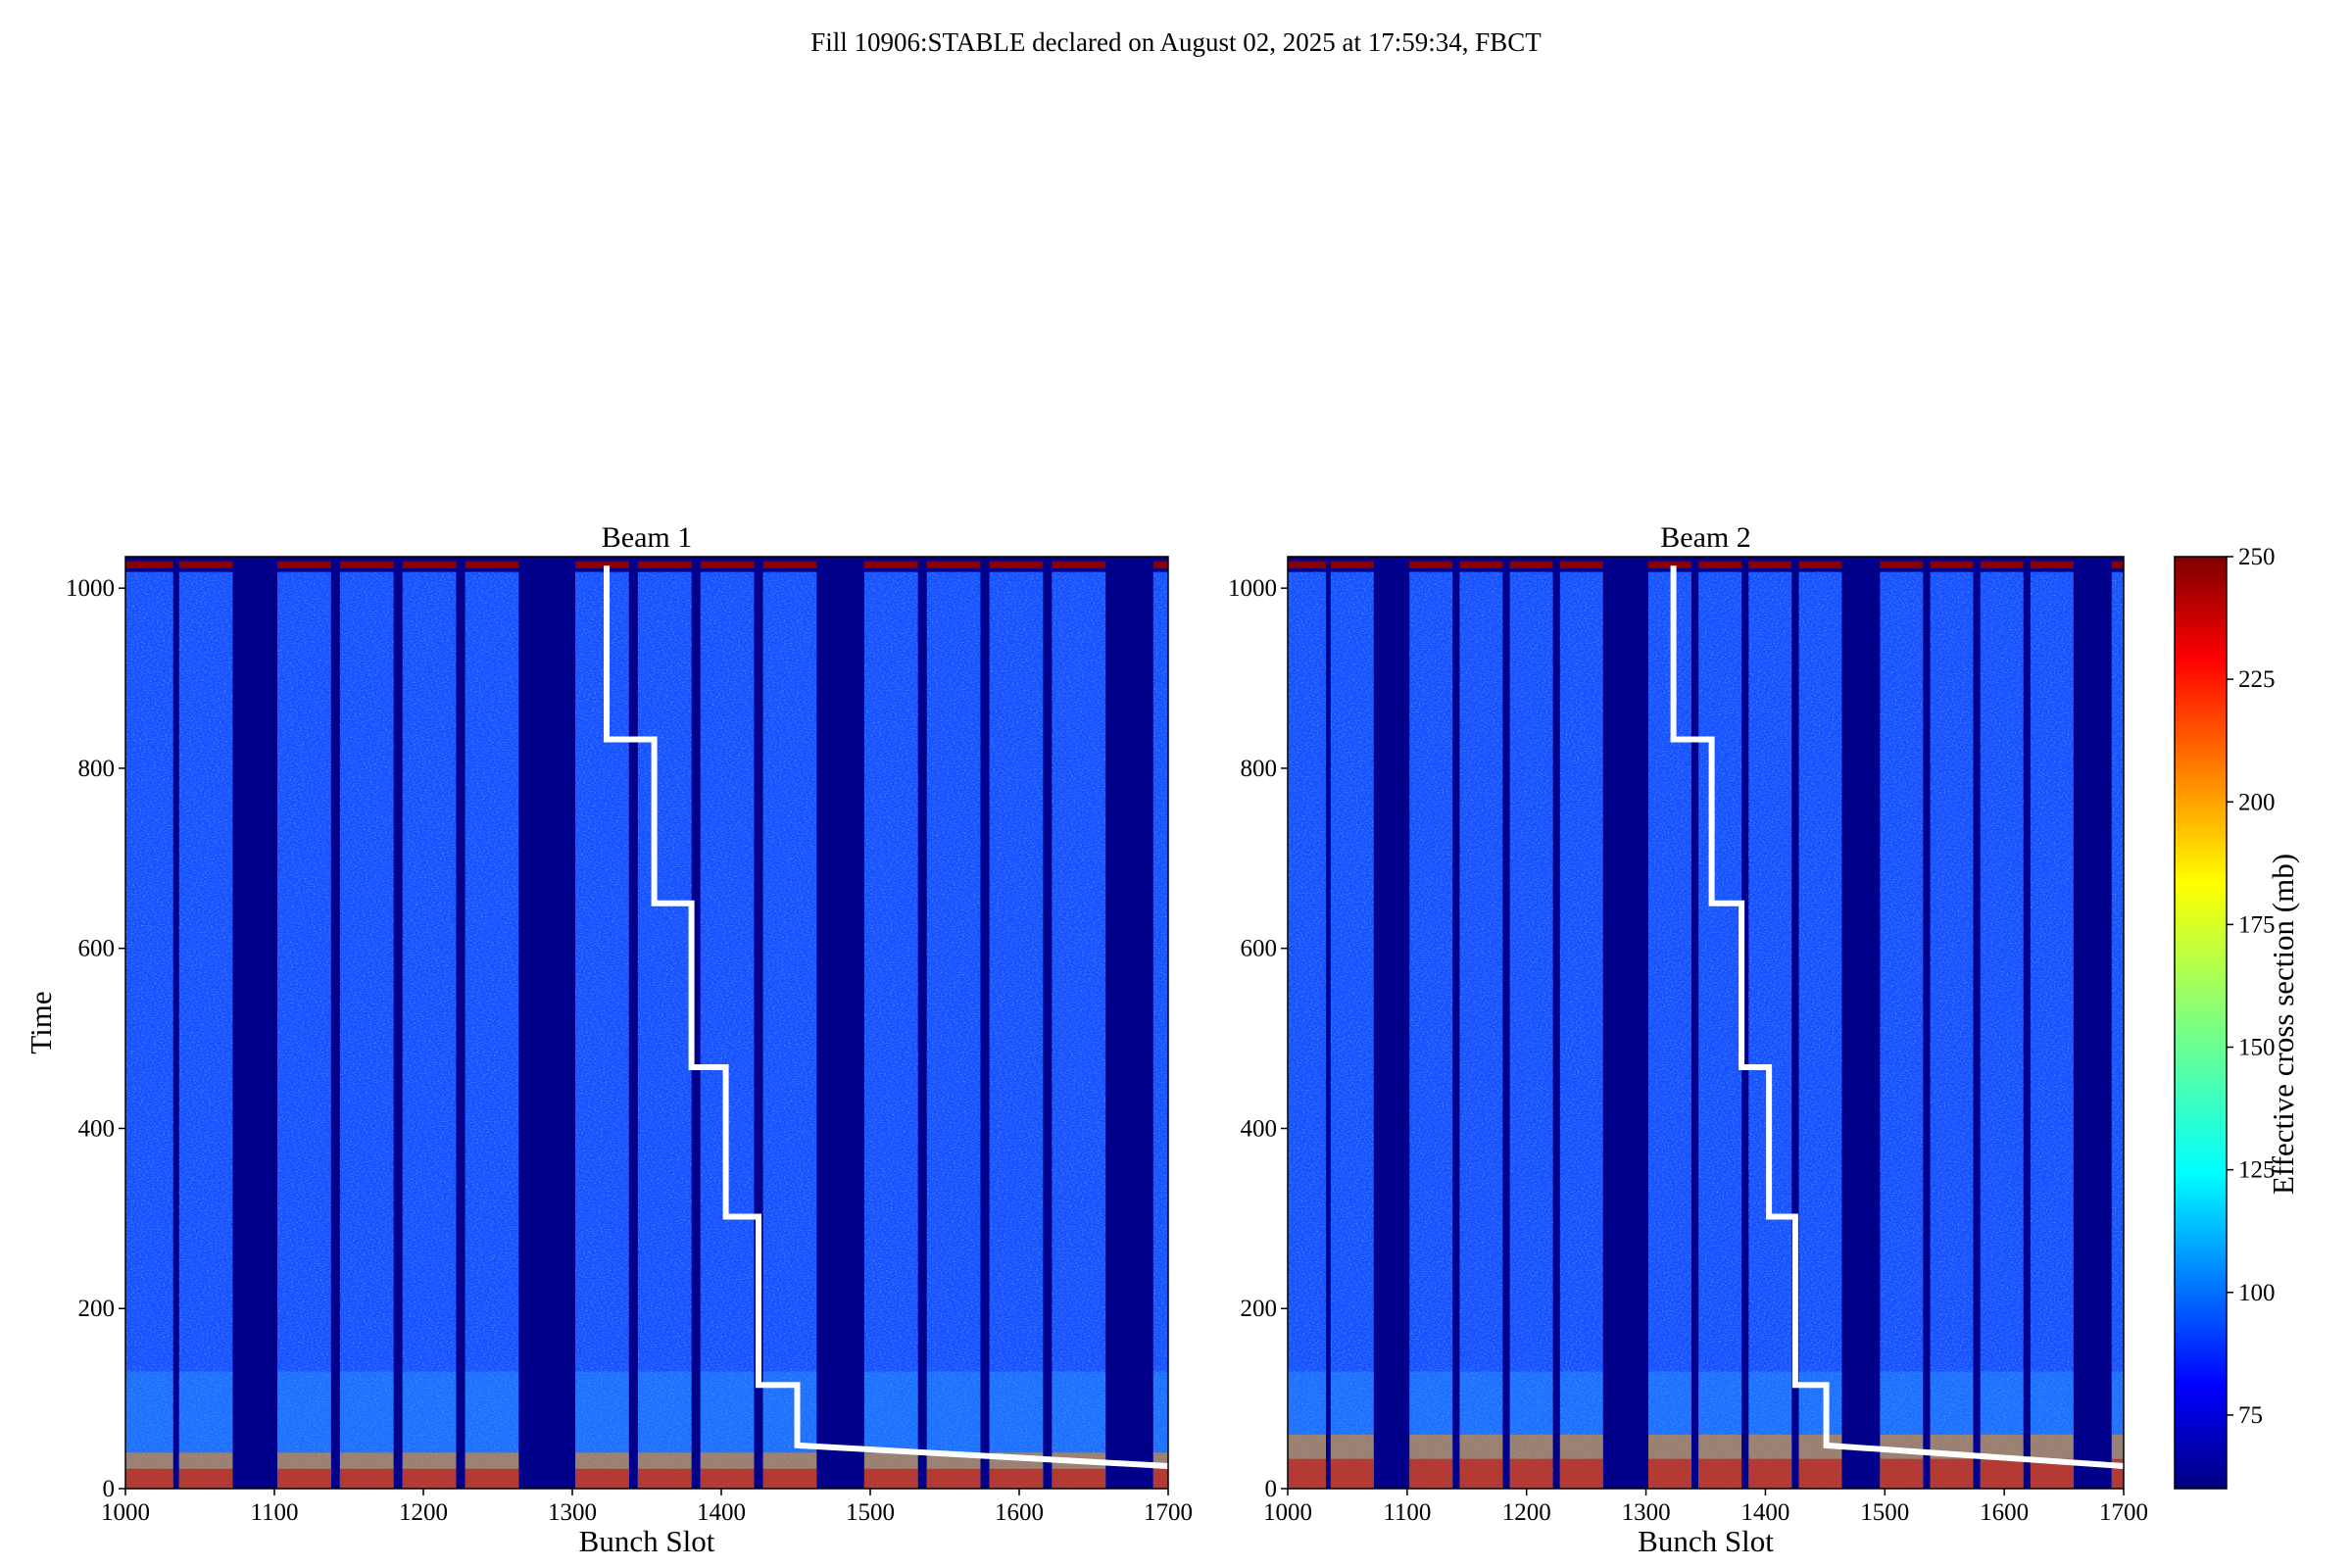 The image size is (2352, 1568). I want to click on y-tick-label: 600, so click(97, 949).